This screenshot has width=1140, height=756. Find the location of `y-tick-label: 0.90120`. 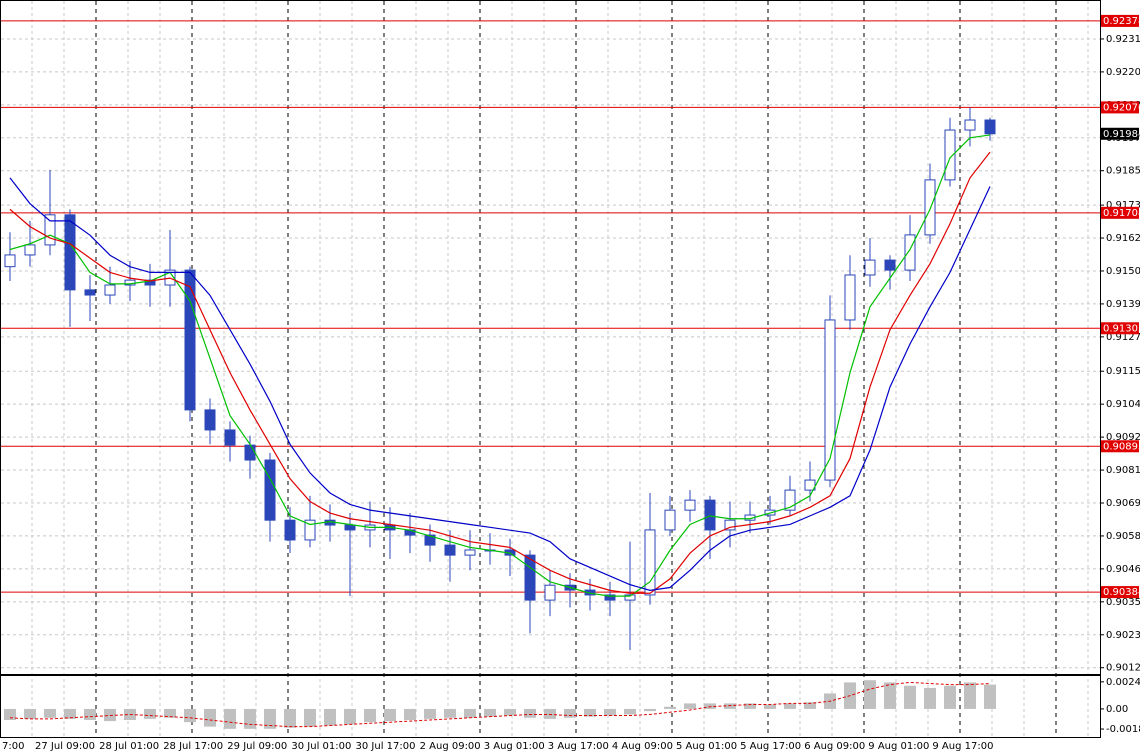

y-tick-label: 0.90120 is located at coordinates (1123, 668).